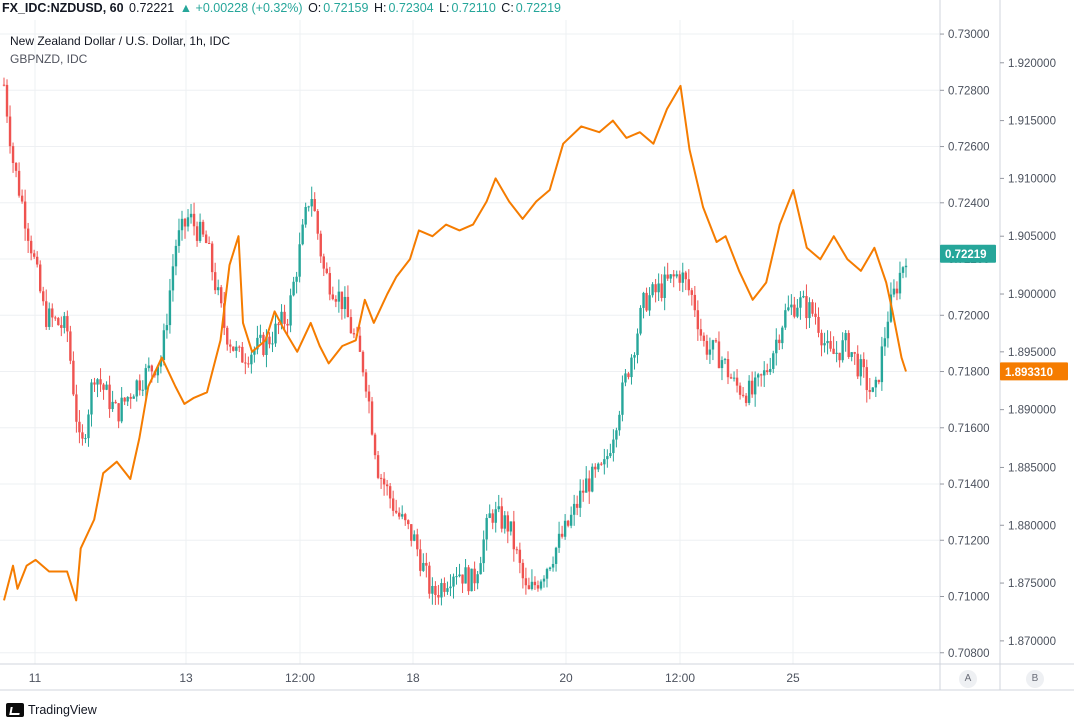 This screenshot has height=725, width=1074. I want to click on low-label: L:, so click(444, 8).